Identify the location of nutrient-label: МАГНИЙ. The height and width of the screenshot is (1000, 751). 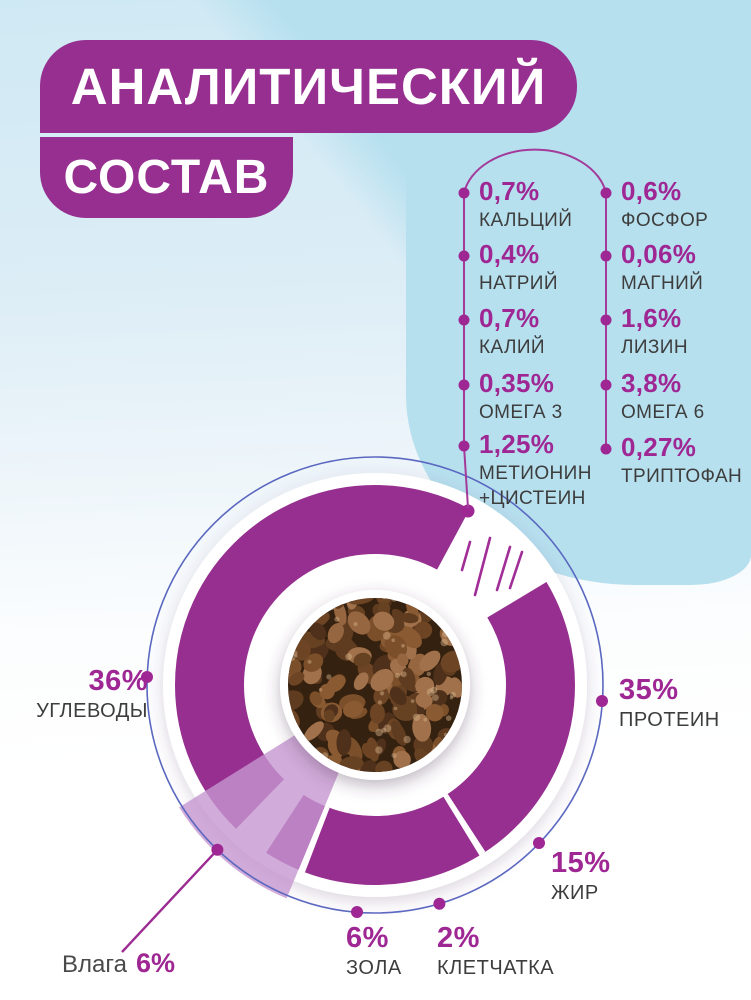
(662, 283).